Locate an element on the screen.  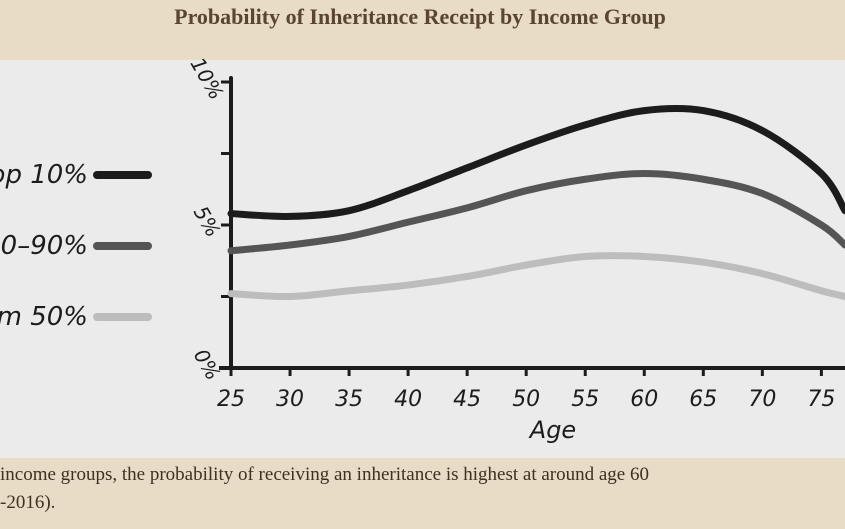
caption-band is located at coordinates (422, 493).